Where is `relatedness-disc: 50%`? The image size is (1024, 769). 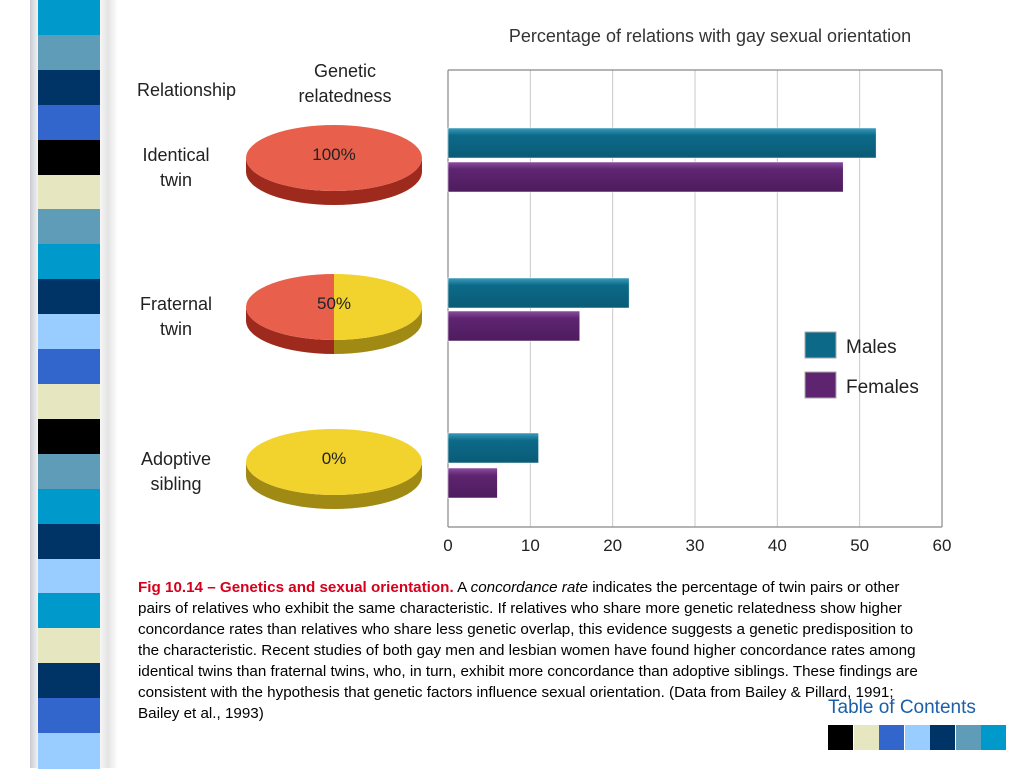 relatedness-disc: 50% is located at coordinates (334, 314).